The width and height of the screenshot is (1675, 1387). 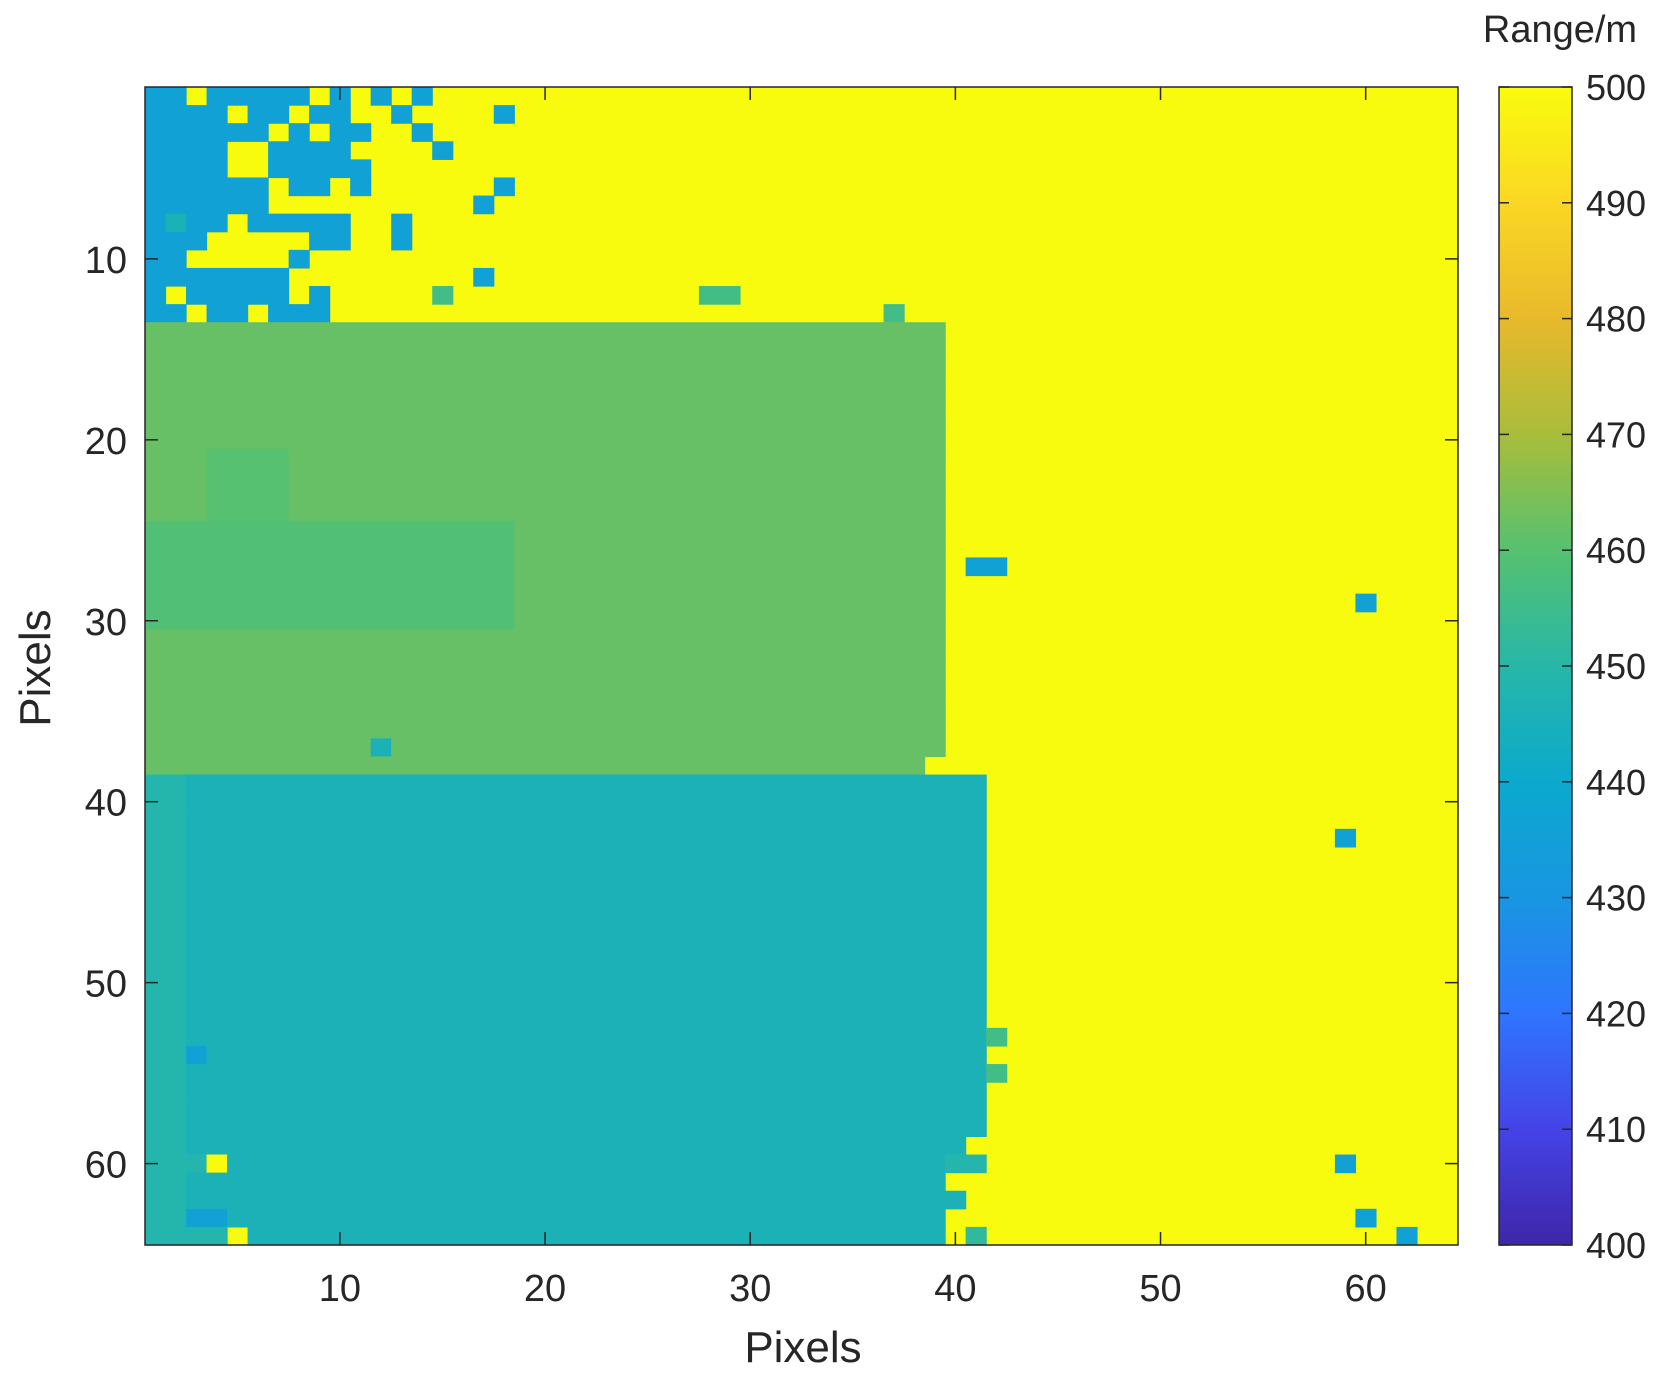 I want to click on colorbar-ticks: 400 410 420 430 440 450 460 470 480 490 500, so click(x=1572, y=666).